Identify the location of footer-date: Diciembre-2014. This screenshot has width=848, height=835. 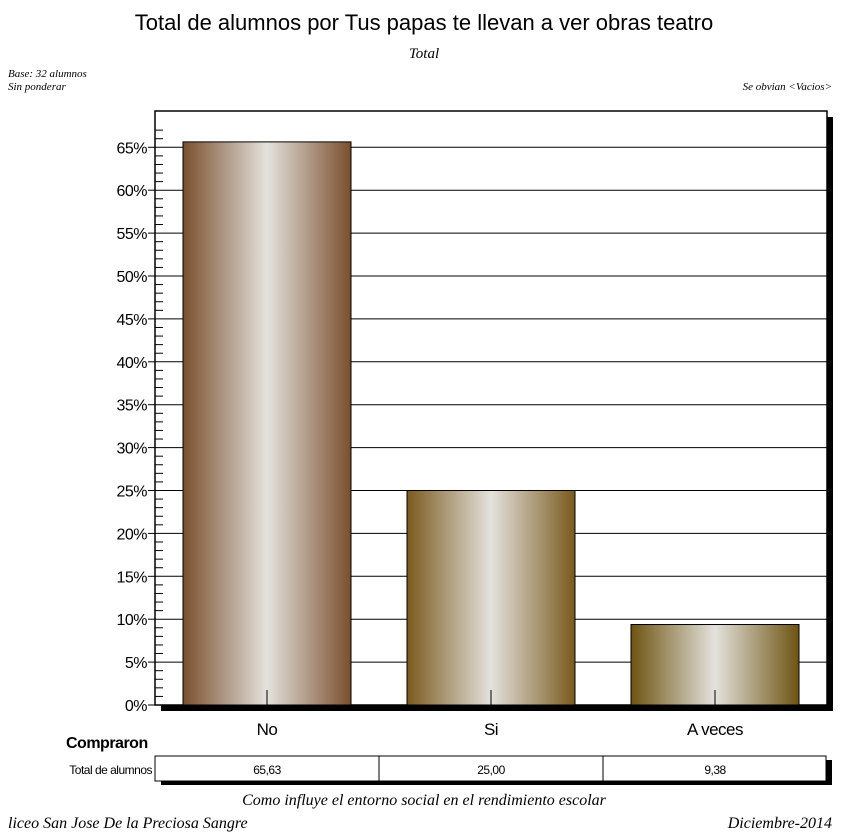
(779, 823).